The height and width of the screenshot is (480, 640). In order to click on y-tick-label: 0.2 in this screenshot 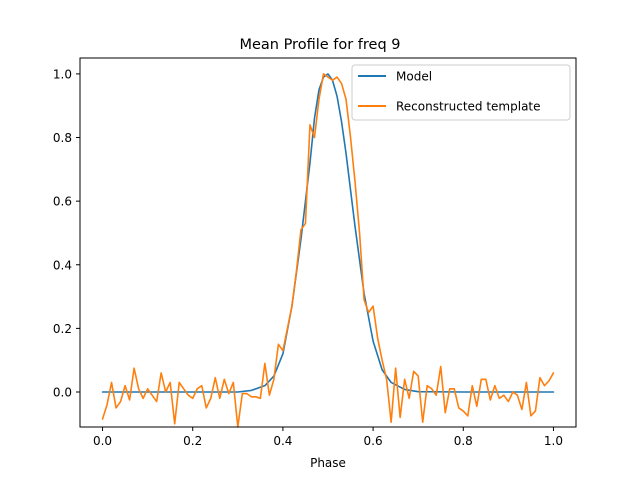, I will do `click(62, 329)`.